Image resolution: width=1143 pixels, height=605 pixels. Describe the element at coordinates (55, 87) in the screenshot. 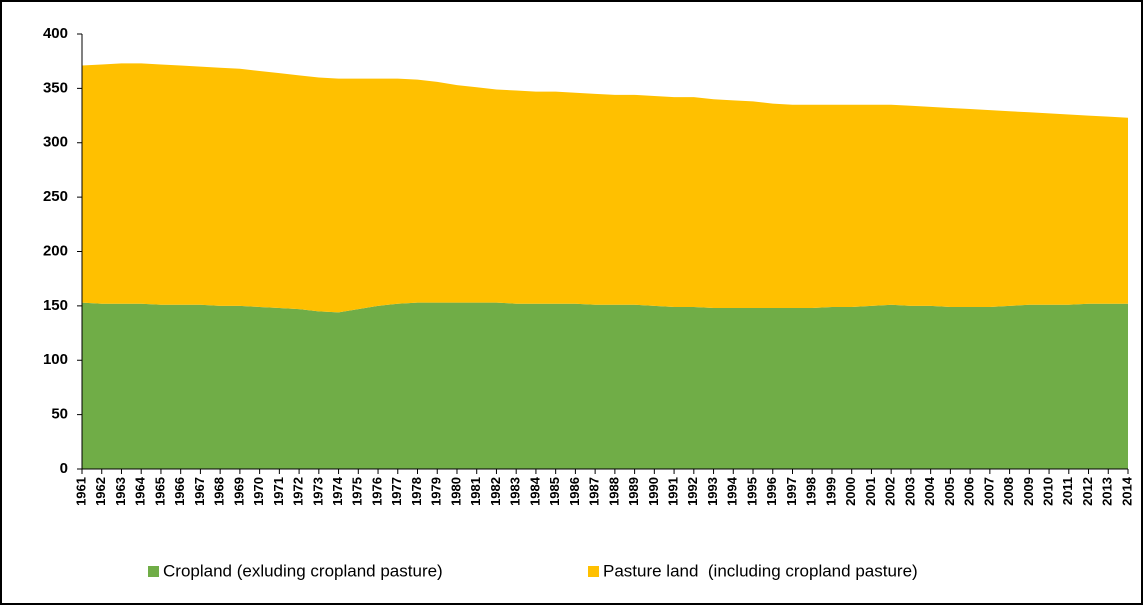

I see `y-tick-label: 350` at that location.